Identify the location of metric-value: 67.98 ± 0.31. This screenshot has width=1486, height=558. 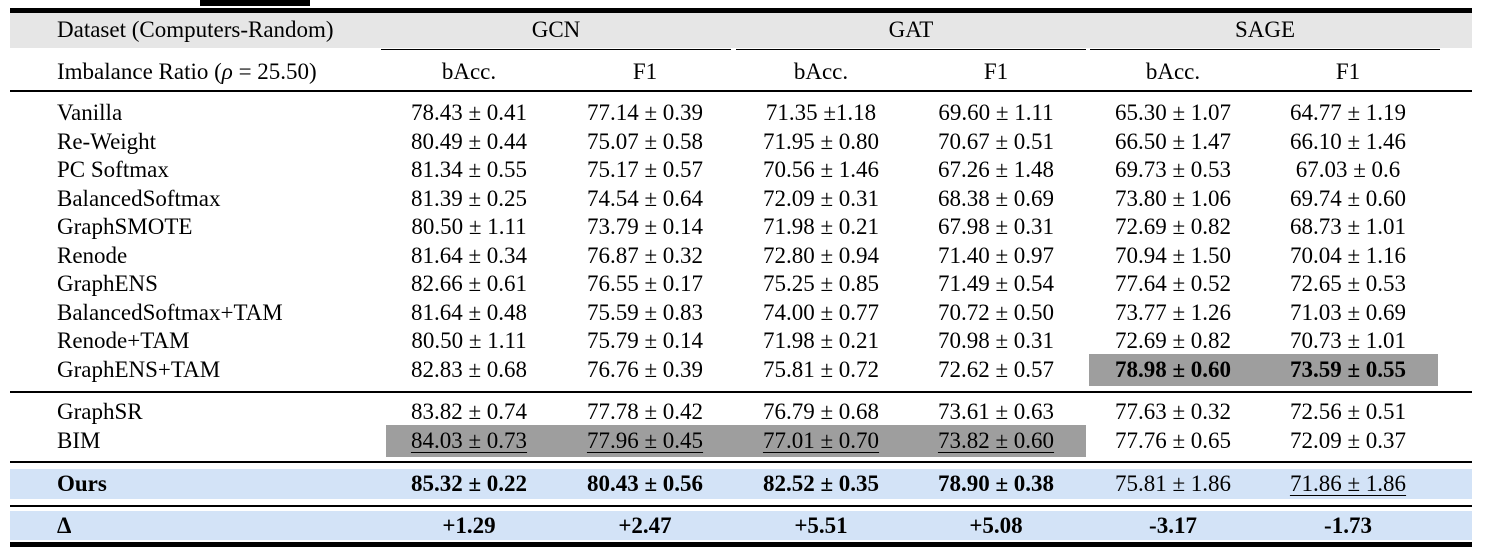
(996, 226).